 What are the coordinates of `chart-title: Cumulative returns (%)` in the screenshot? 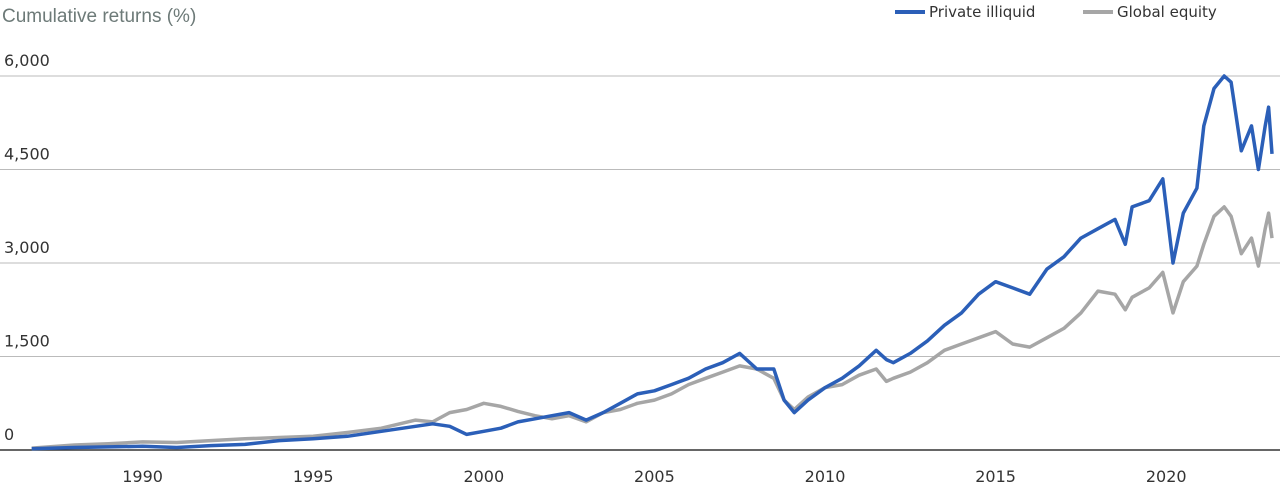 It's located at (99, 16).